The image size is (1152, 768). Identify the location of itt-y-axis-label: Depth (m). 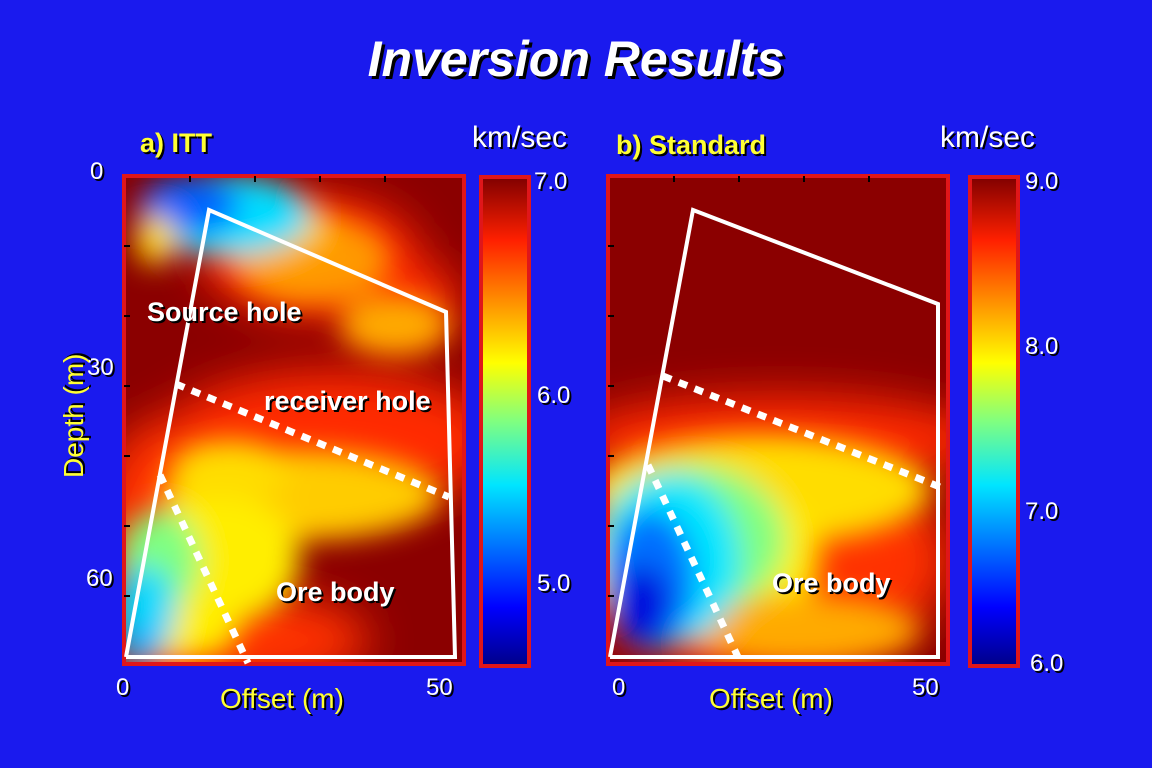
(73, 415).